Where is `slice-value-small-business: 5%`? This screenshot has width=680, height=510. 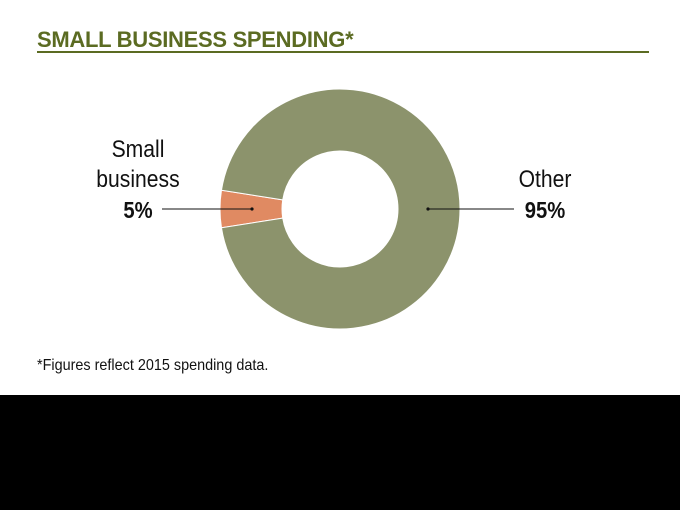 slice-value-small-business: 5% is located at coordinates (138, 210).